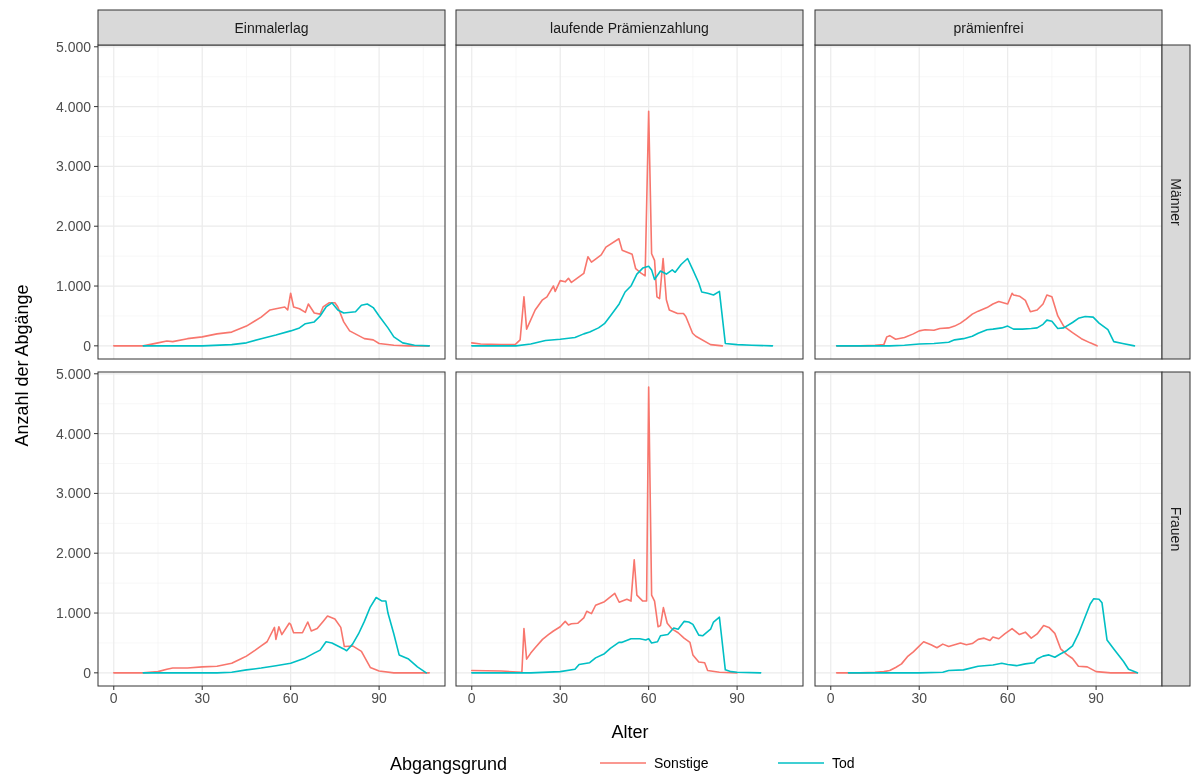 The height and width of the screenshot is (776, 1196). Describe the element at coordinates (22, 365) in the screenshot. I see `y-axis-title: Anzahl der Abgänge` at that location.